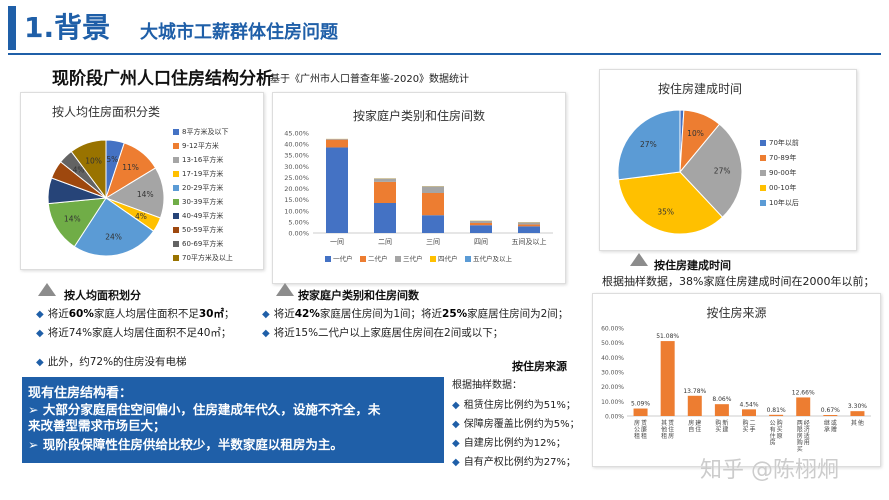  I want to click on header-divider, so click(444, 54).